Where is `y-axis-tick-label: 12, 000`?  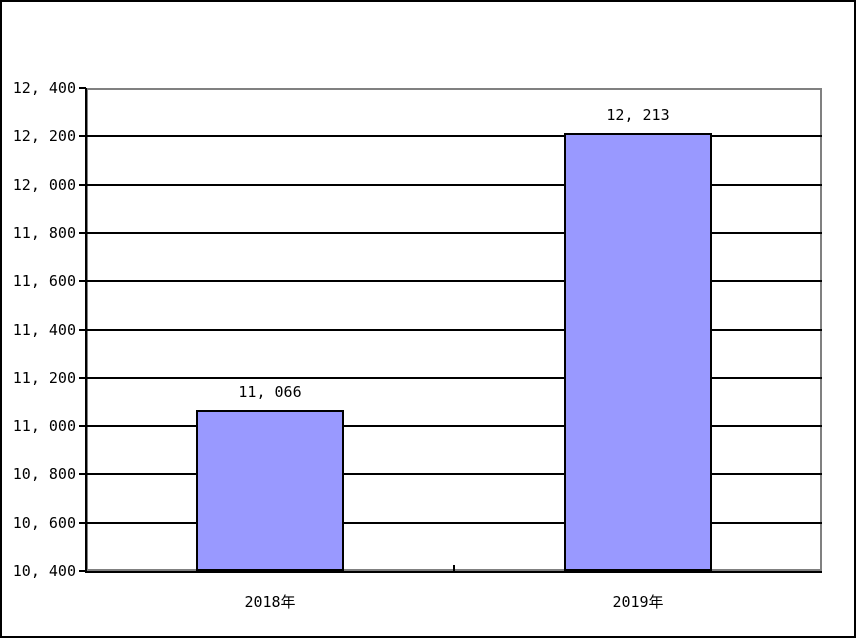 y-axis-tick-label: 12, 000 is located at coordinates (44, 185).